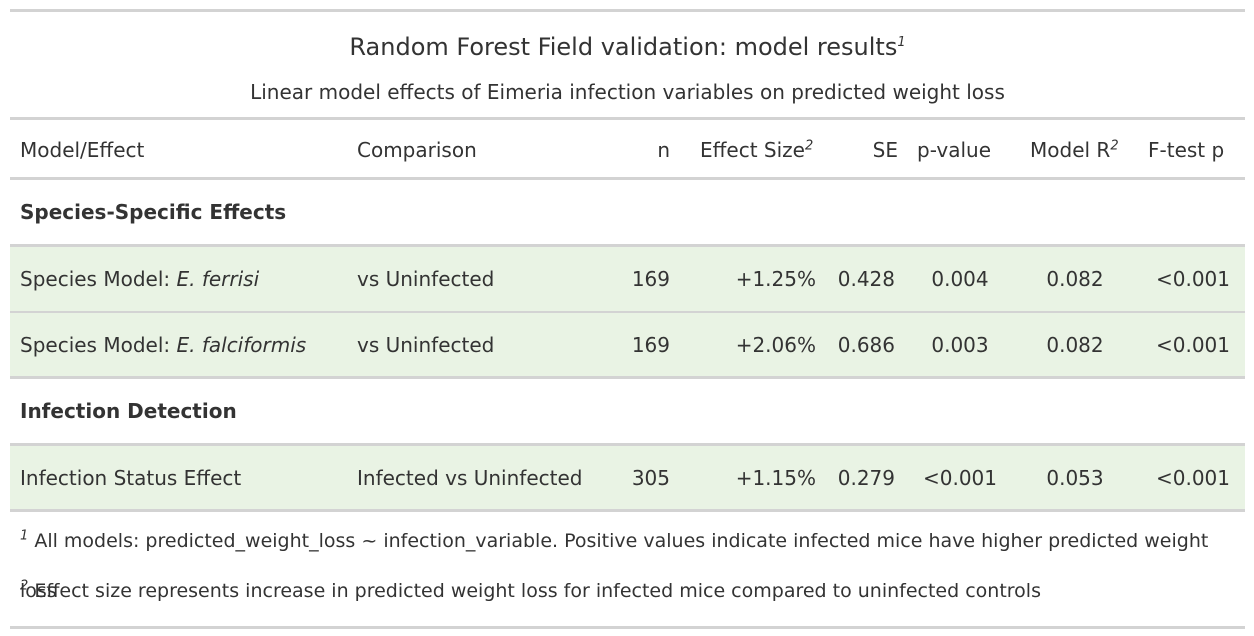  What do you see at coordinates (82, 150) in the screenshot?
I see `col-model-effect: Model/Effect` at bounding box center [82, 150].